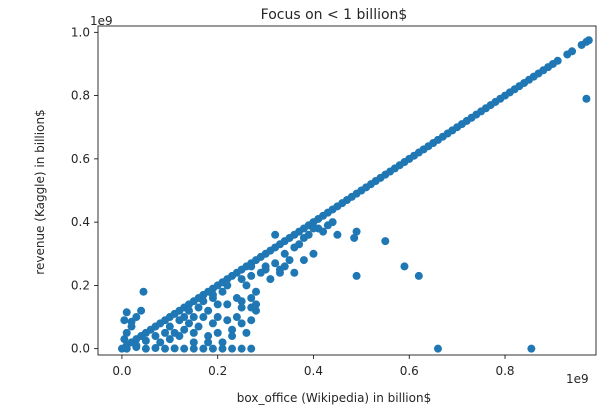 Image resolution: width=610 pixels, height=414 pixels. I want to click on y-axis-ticks: 0.0 0.2 0.4 0.6 0.8 1.0, so click(84, 190).